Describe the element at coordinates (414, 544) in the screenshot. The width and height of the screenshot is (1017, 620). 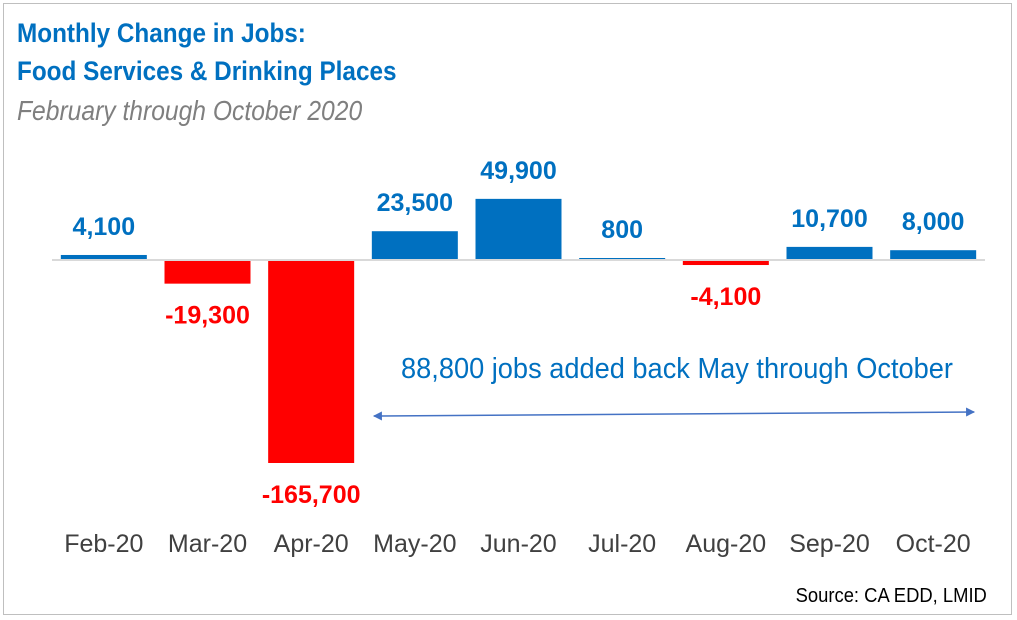
I see `x-tick-label-may-20: May-20` at that location.